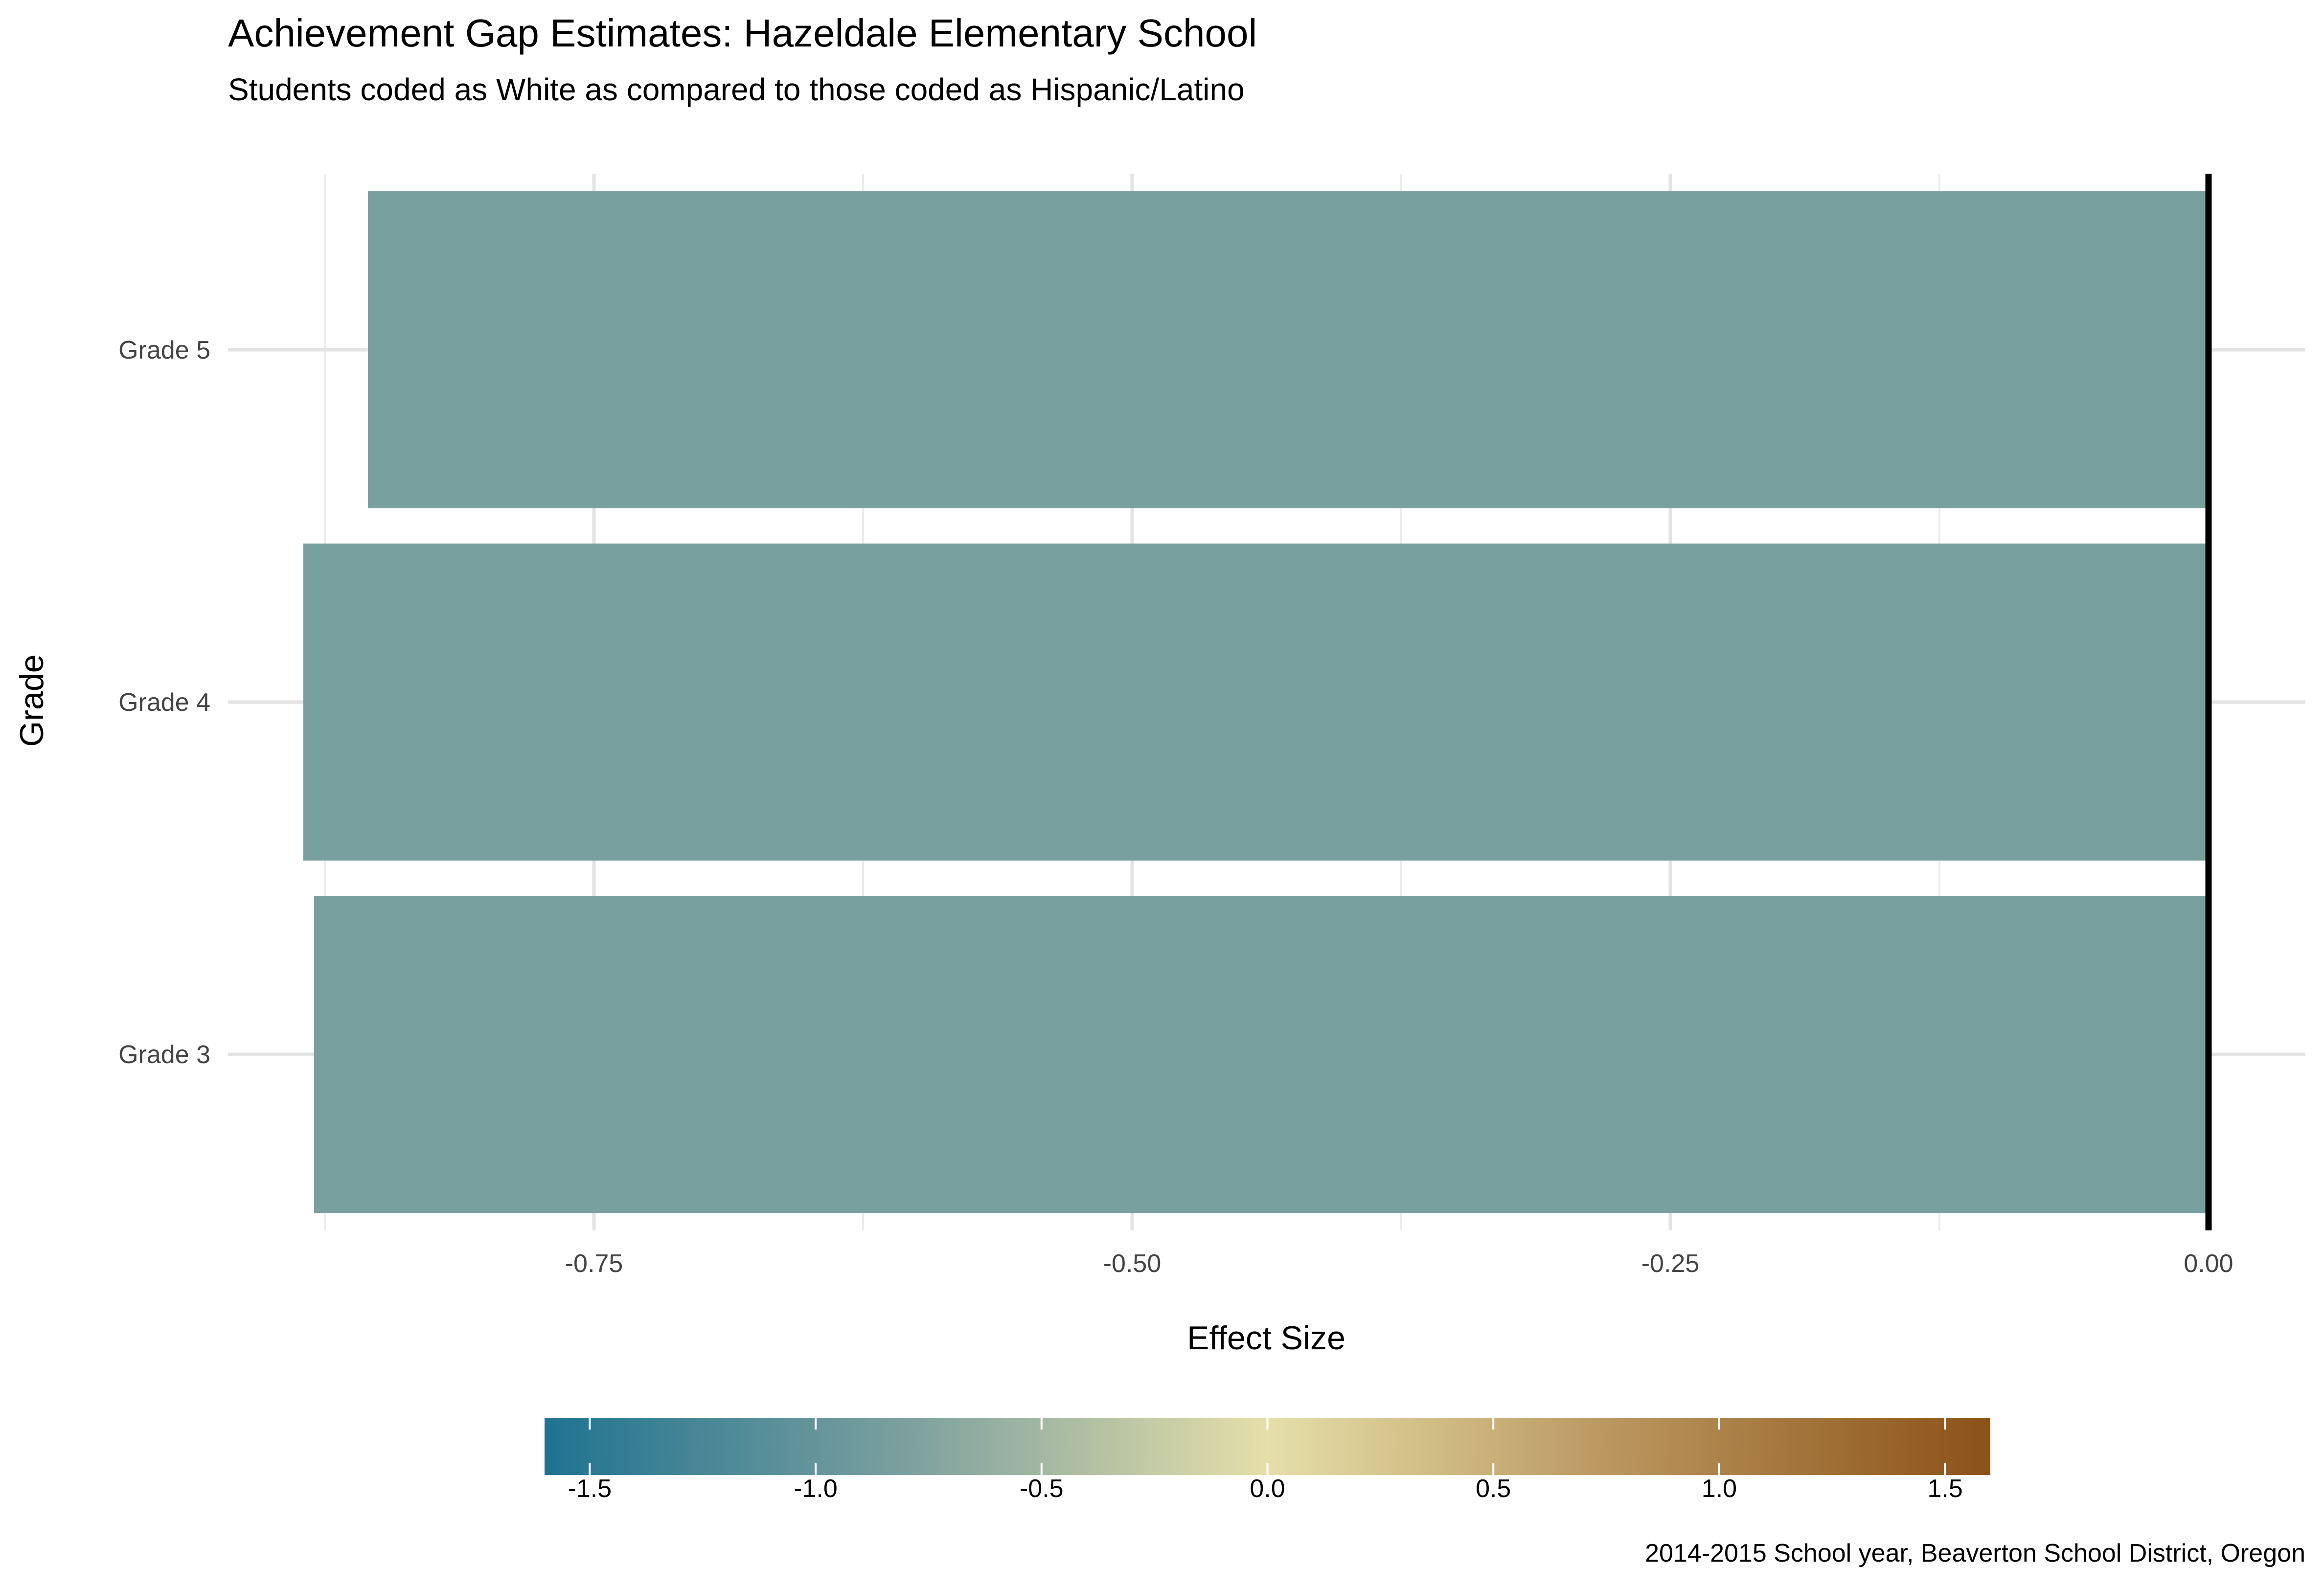 The height and width of the screenshot is (1590, 2324). I want to click on colorbar-legend: -1.5 -1.0 -0.5 0.0 0.5 1.0 1.5, so click(1267, 1461).